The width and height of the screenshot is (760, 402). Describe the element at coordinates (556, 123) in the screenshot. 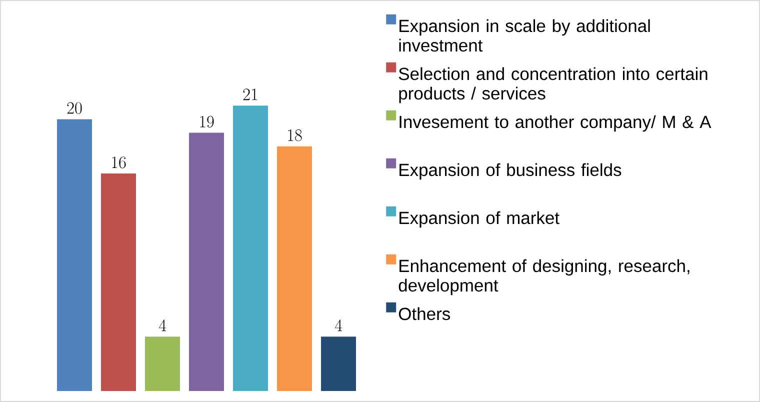

I see `legend-label: Invesement to another company/ M & A` at that location.